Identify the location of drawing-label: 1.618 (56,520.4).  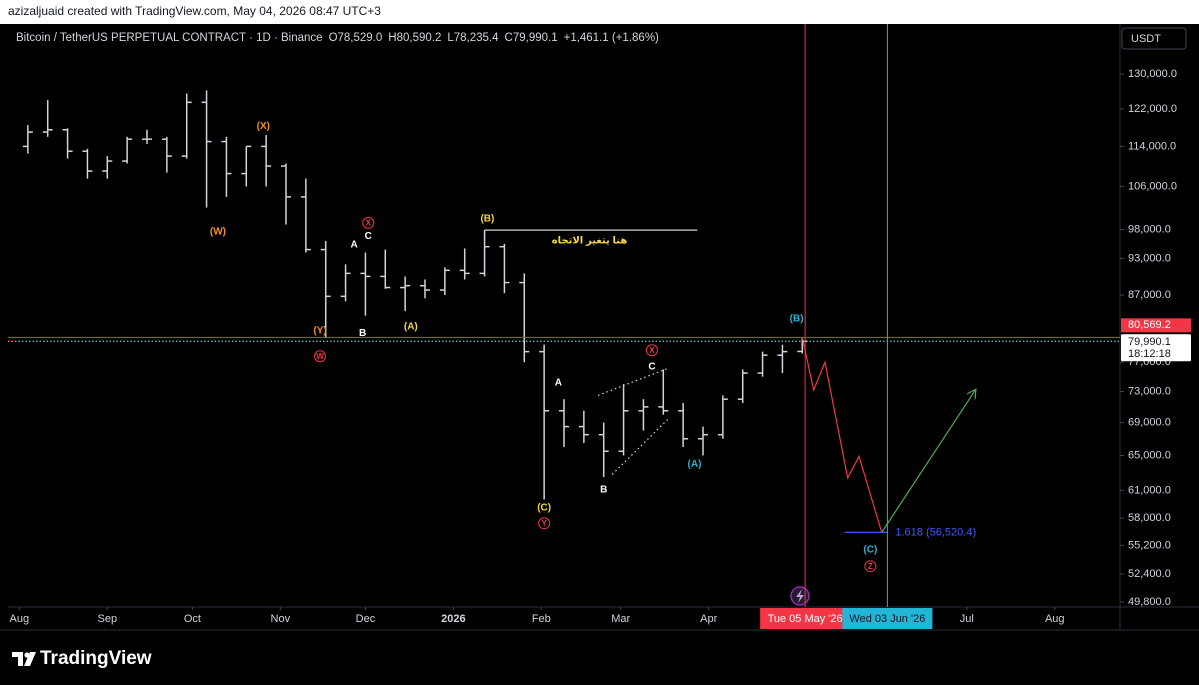
(935, 532).